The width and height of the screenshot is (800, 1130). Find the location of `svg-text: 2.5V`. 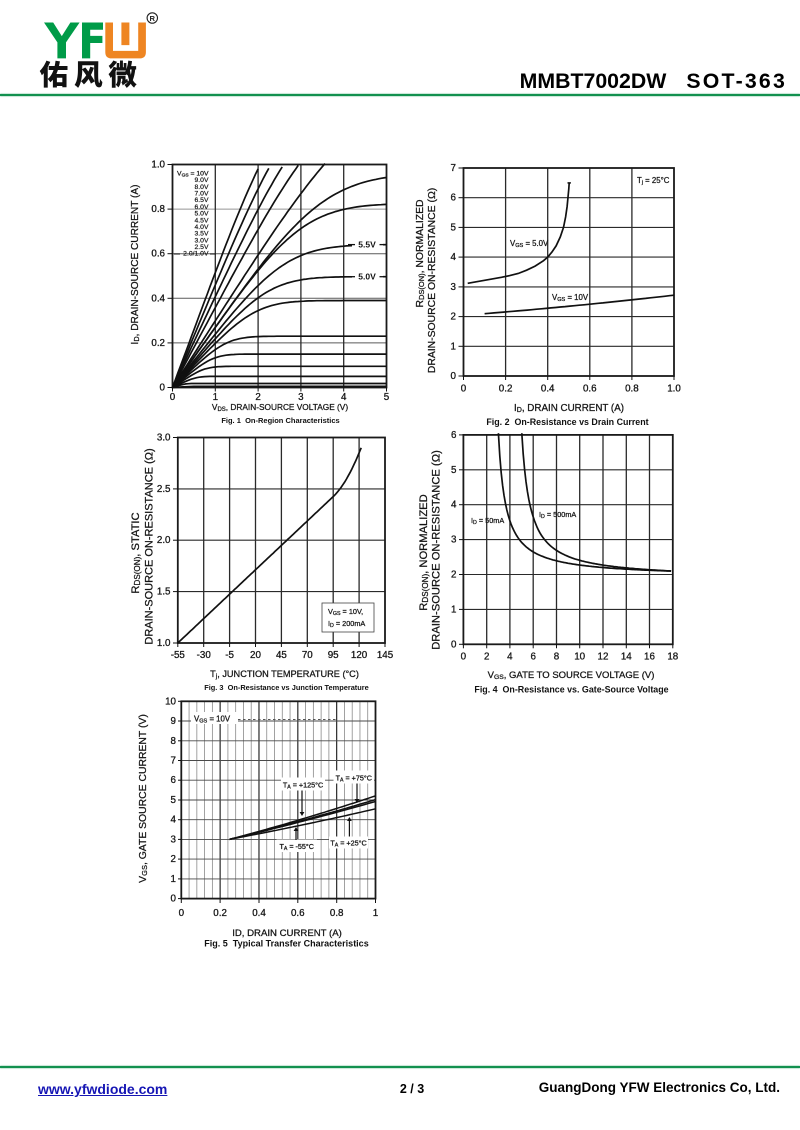

svg-text: 2.5V is located at coordinates (202, 247).